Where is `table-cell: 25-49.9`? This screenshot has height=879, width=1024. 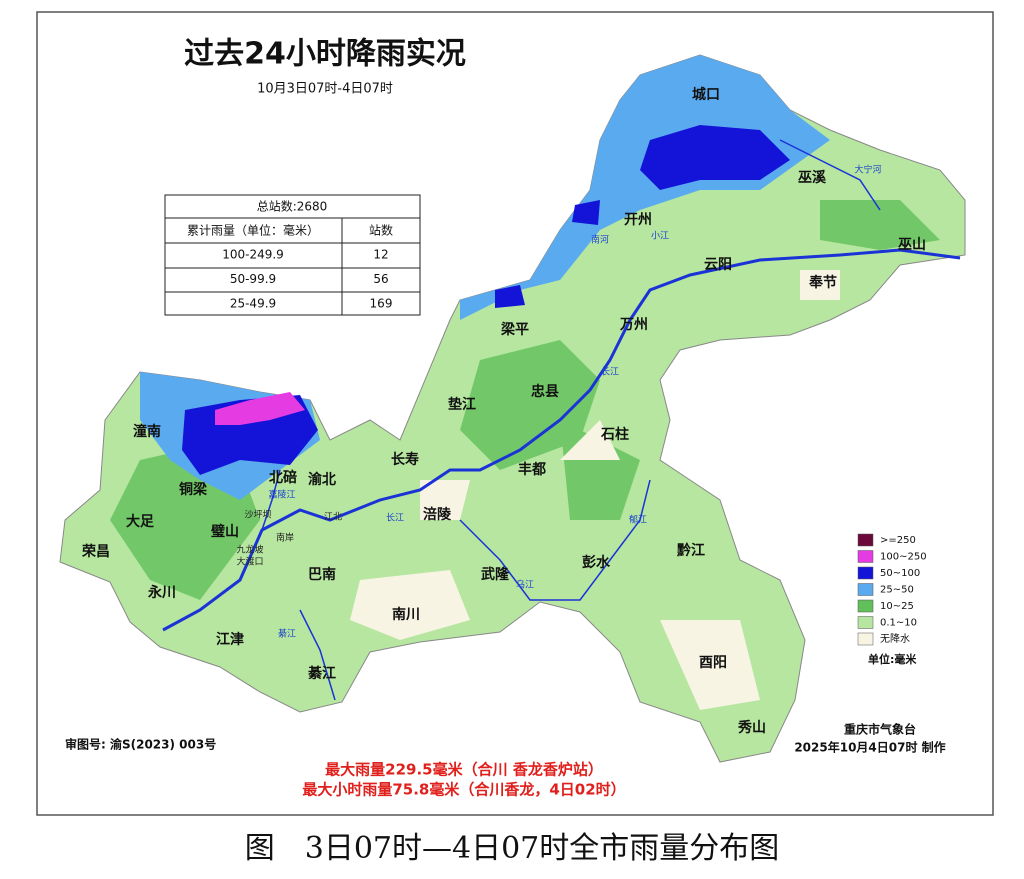 table-cell: 25-49.9 is located at coordinates (253, 304).